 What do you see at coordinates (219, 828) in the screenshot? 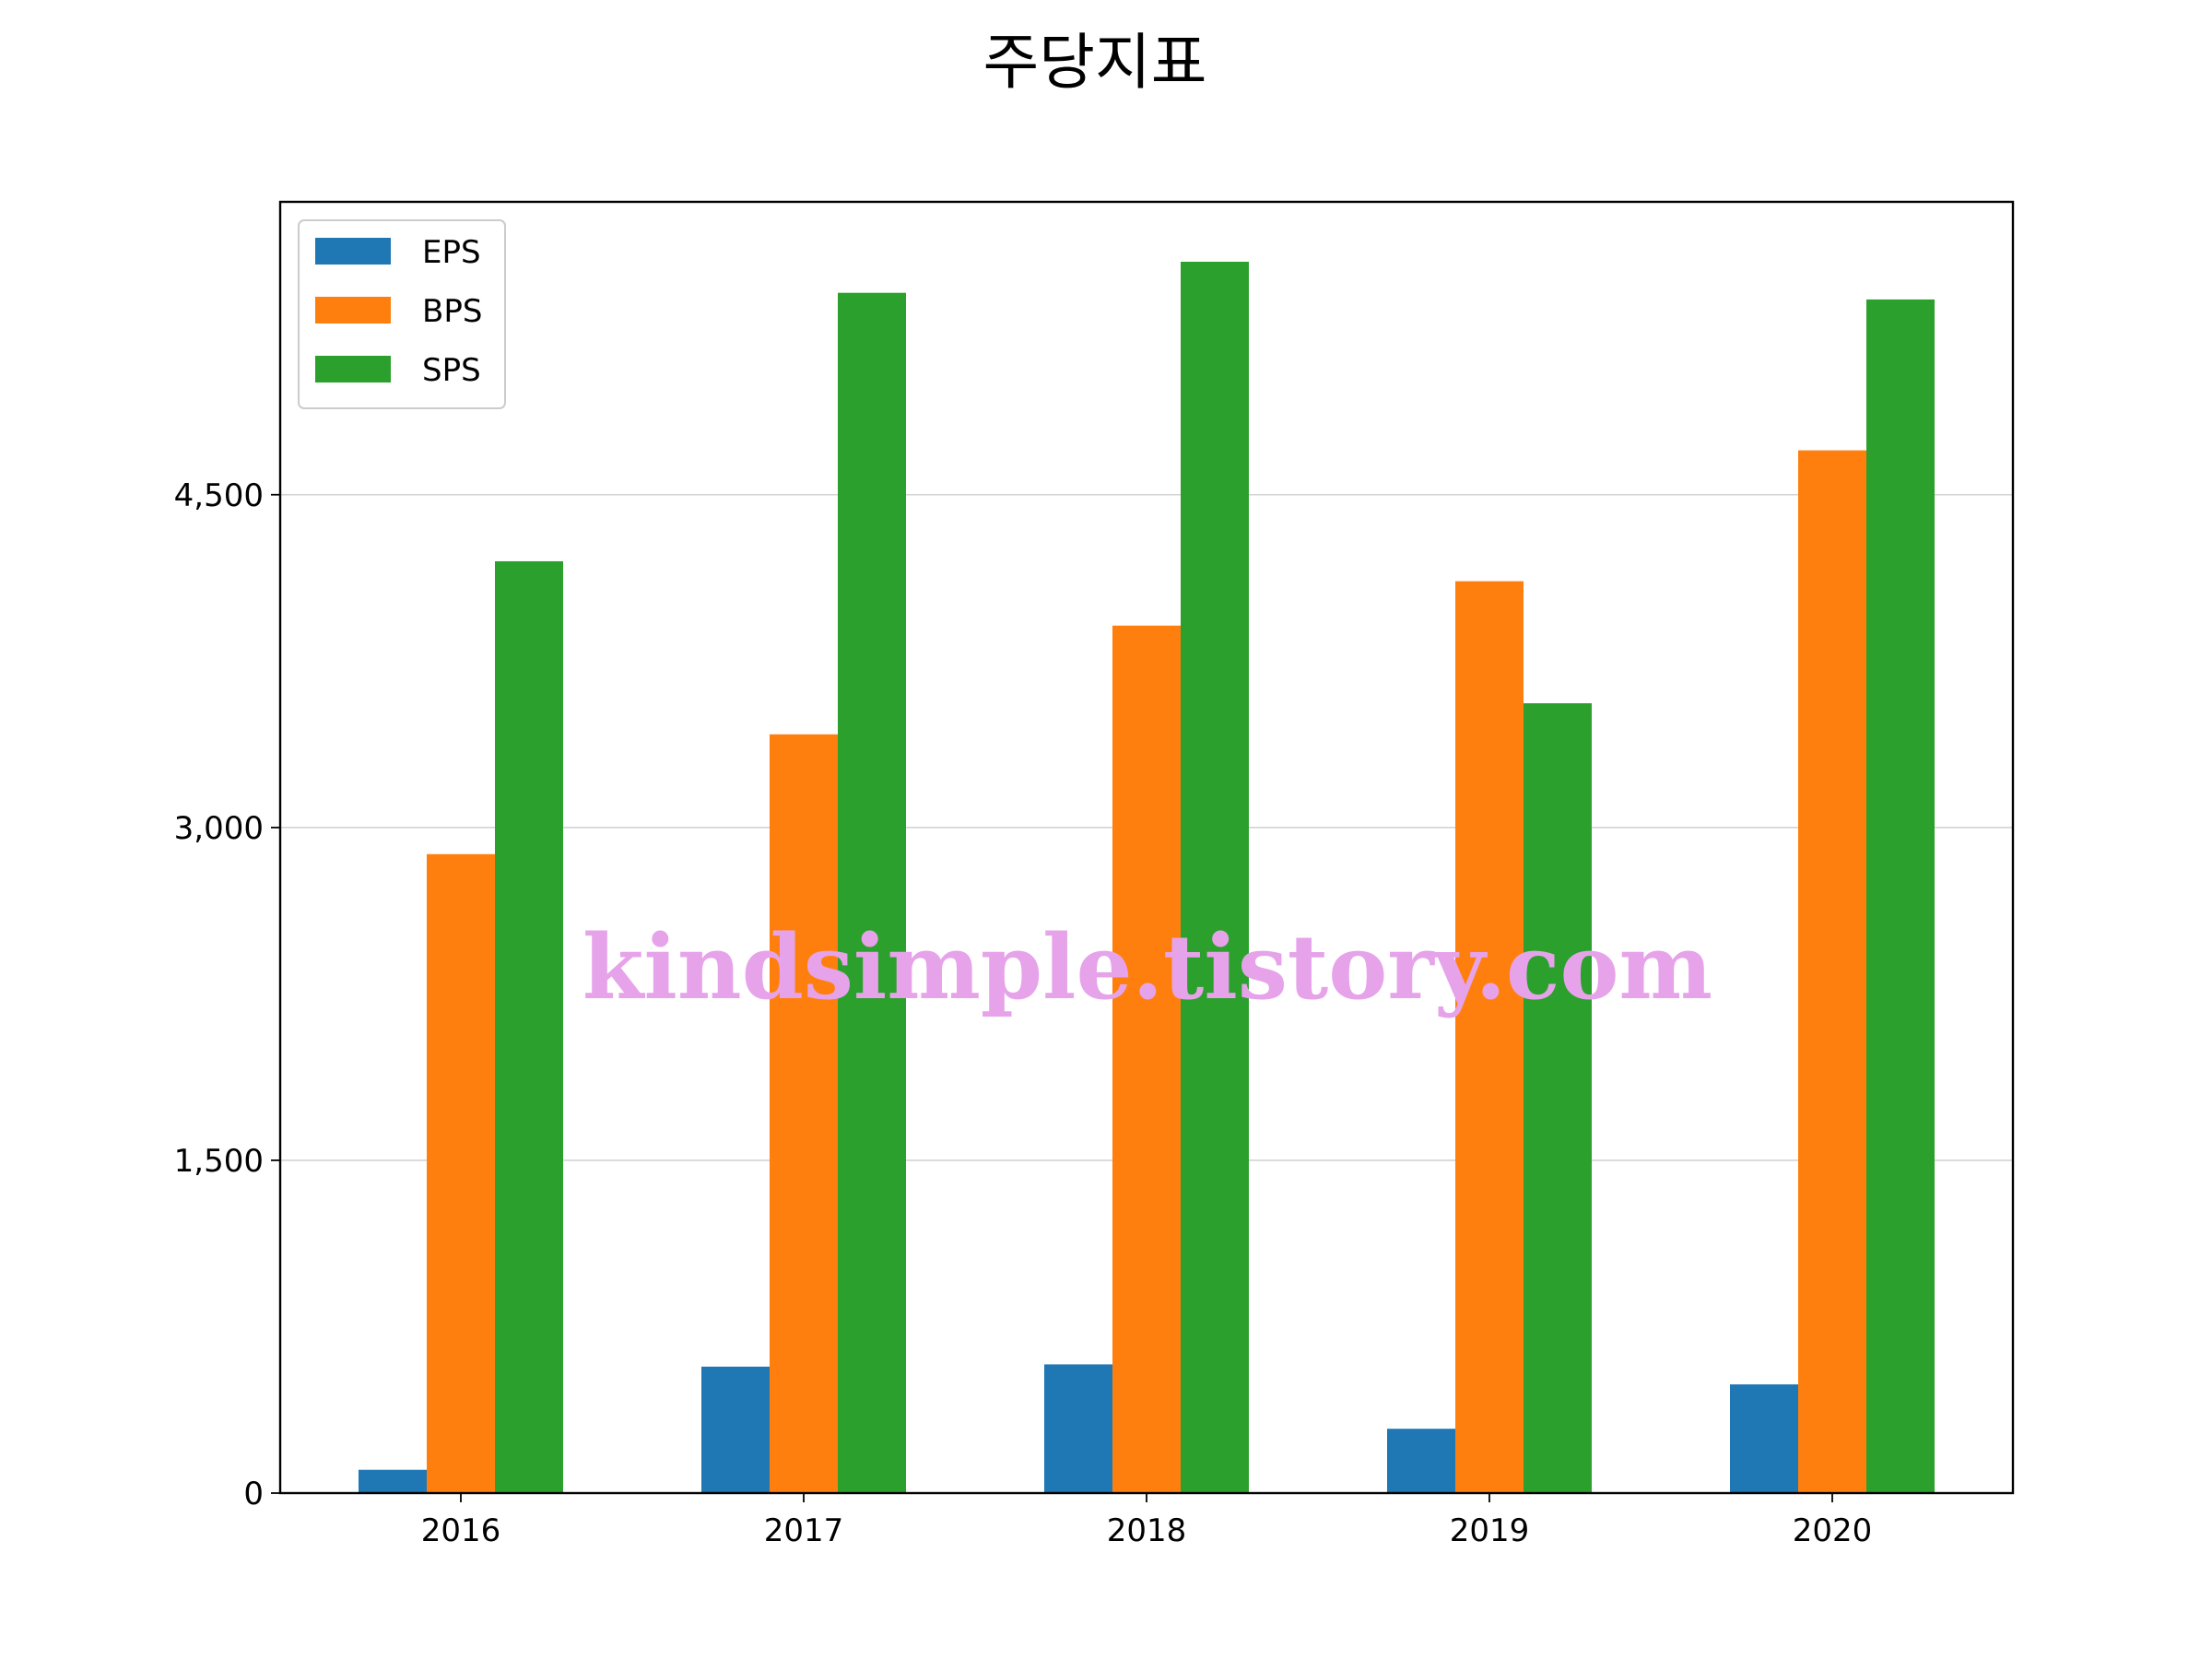
I see `y-tick-label: 3,000` at bounding box center [219, 828].